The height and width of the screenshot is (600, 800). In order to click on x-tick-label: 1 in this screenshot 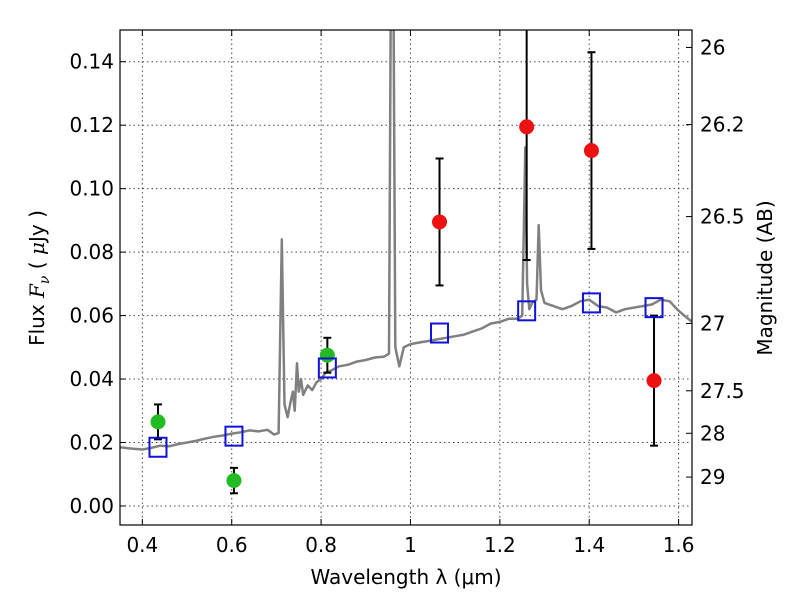, I will do `click(410, 545)`.